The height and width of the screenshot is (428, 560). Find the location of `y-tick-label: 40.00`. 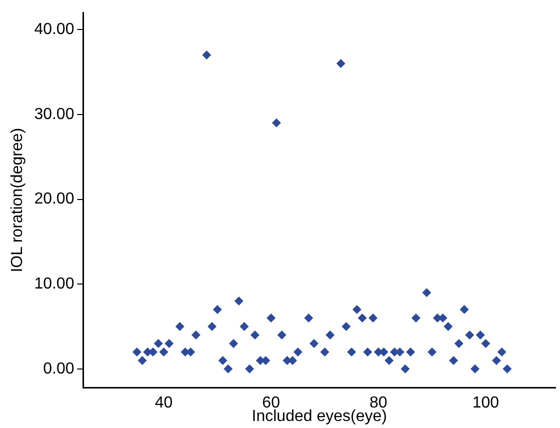

y-tick-label: 40.00 is located at coordinates (54, 29).